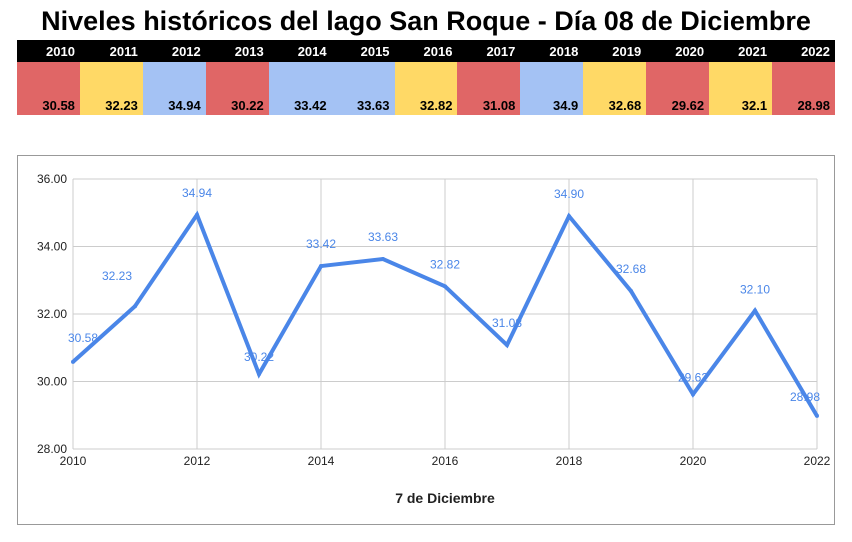  I want to click on table-value-cell: 32.82, so click(426, 88).